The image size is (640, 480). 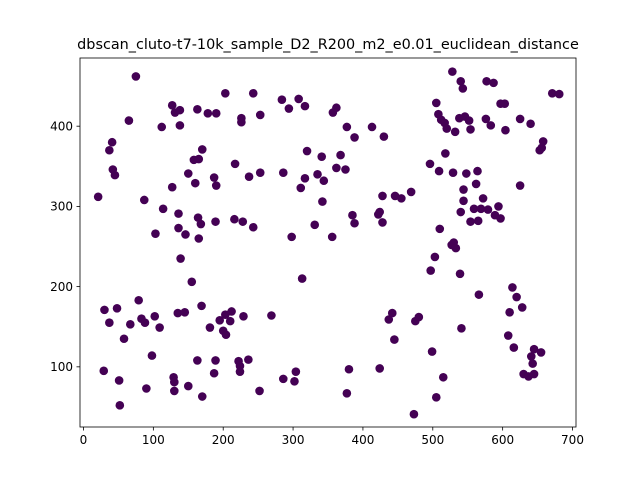 I want to click on x-tick-label: 700, so click(x=572, y=440).